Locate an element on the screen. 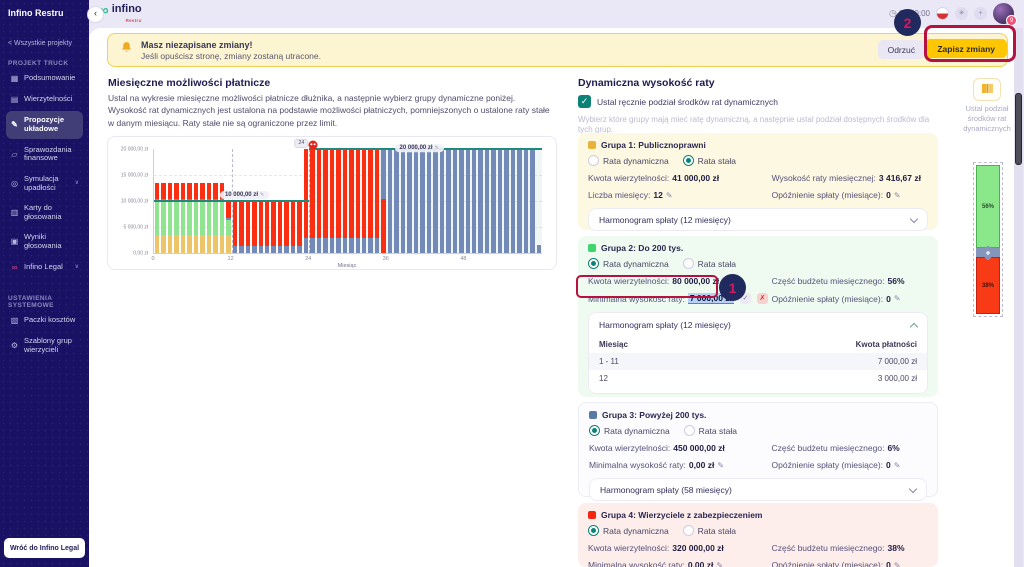  sidebar-item-infino-legal: ∞ Infino Legal ∨ is located at coordinates (45, 266).